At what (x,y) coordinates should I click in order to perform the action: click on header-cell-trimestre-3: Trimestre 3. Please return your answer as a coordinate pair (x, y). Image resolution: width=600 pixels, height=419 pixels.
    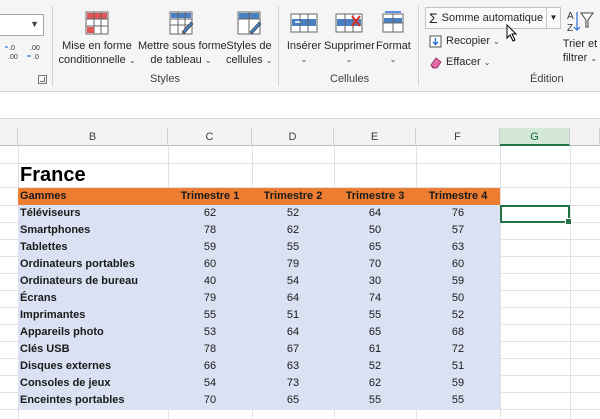
    Looking at the image, I should click on (375, 196).